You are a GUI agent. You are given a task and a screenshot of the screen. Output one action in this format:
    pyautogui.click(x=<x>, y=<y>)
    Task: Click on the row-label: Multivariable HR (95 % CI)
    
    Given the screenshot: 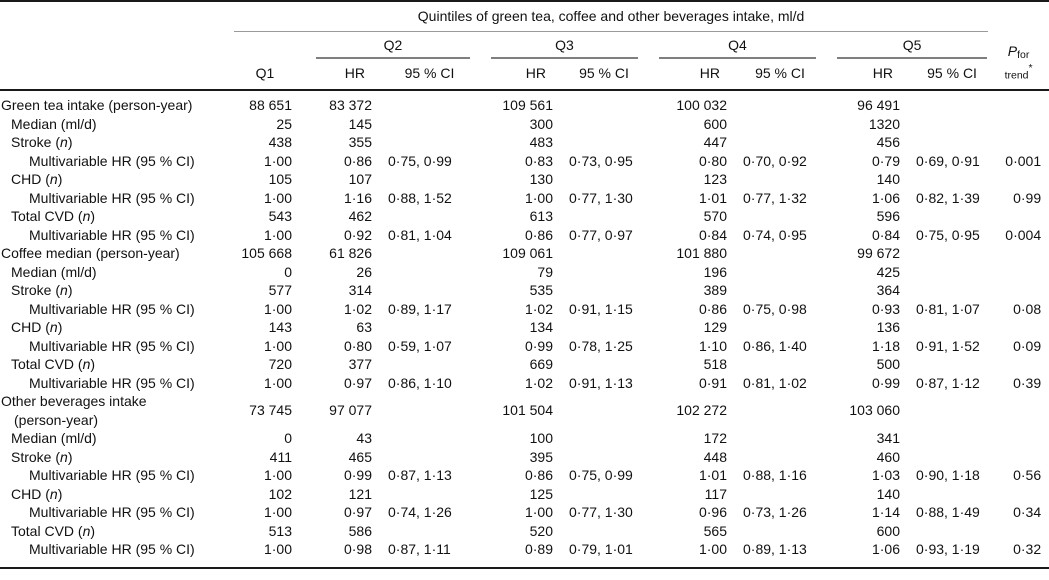 What is the action you would take?
    pyautogui.click(x=117, y=554)
    